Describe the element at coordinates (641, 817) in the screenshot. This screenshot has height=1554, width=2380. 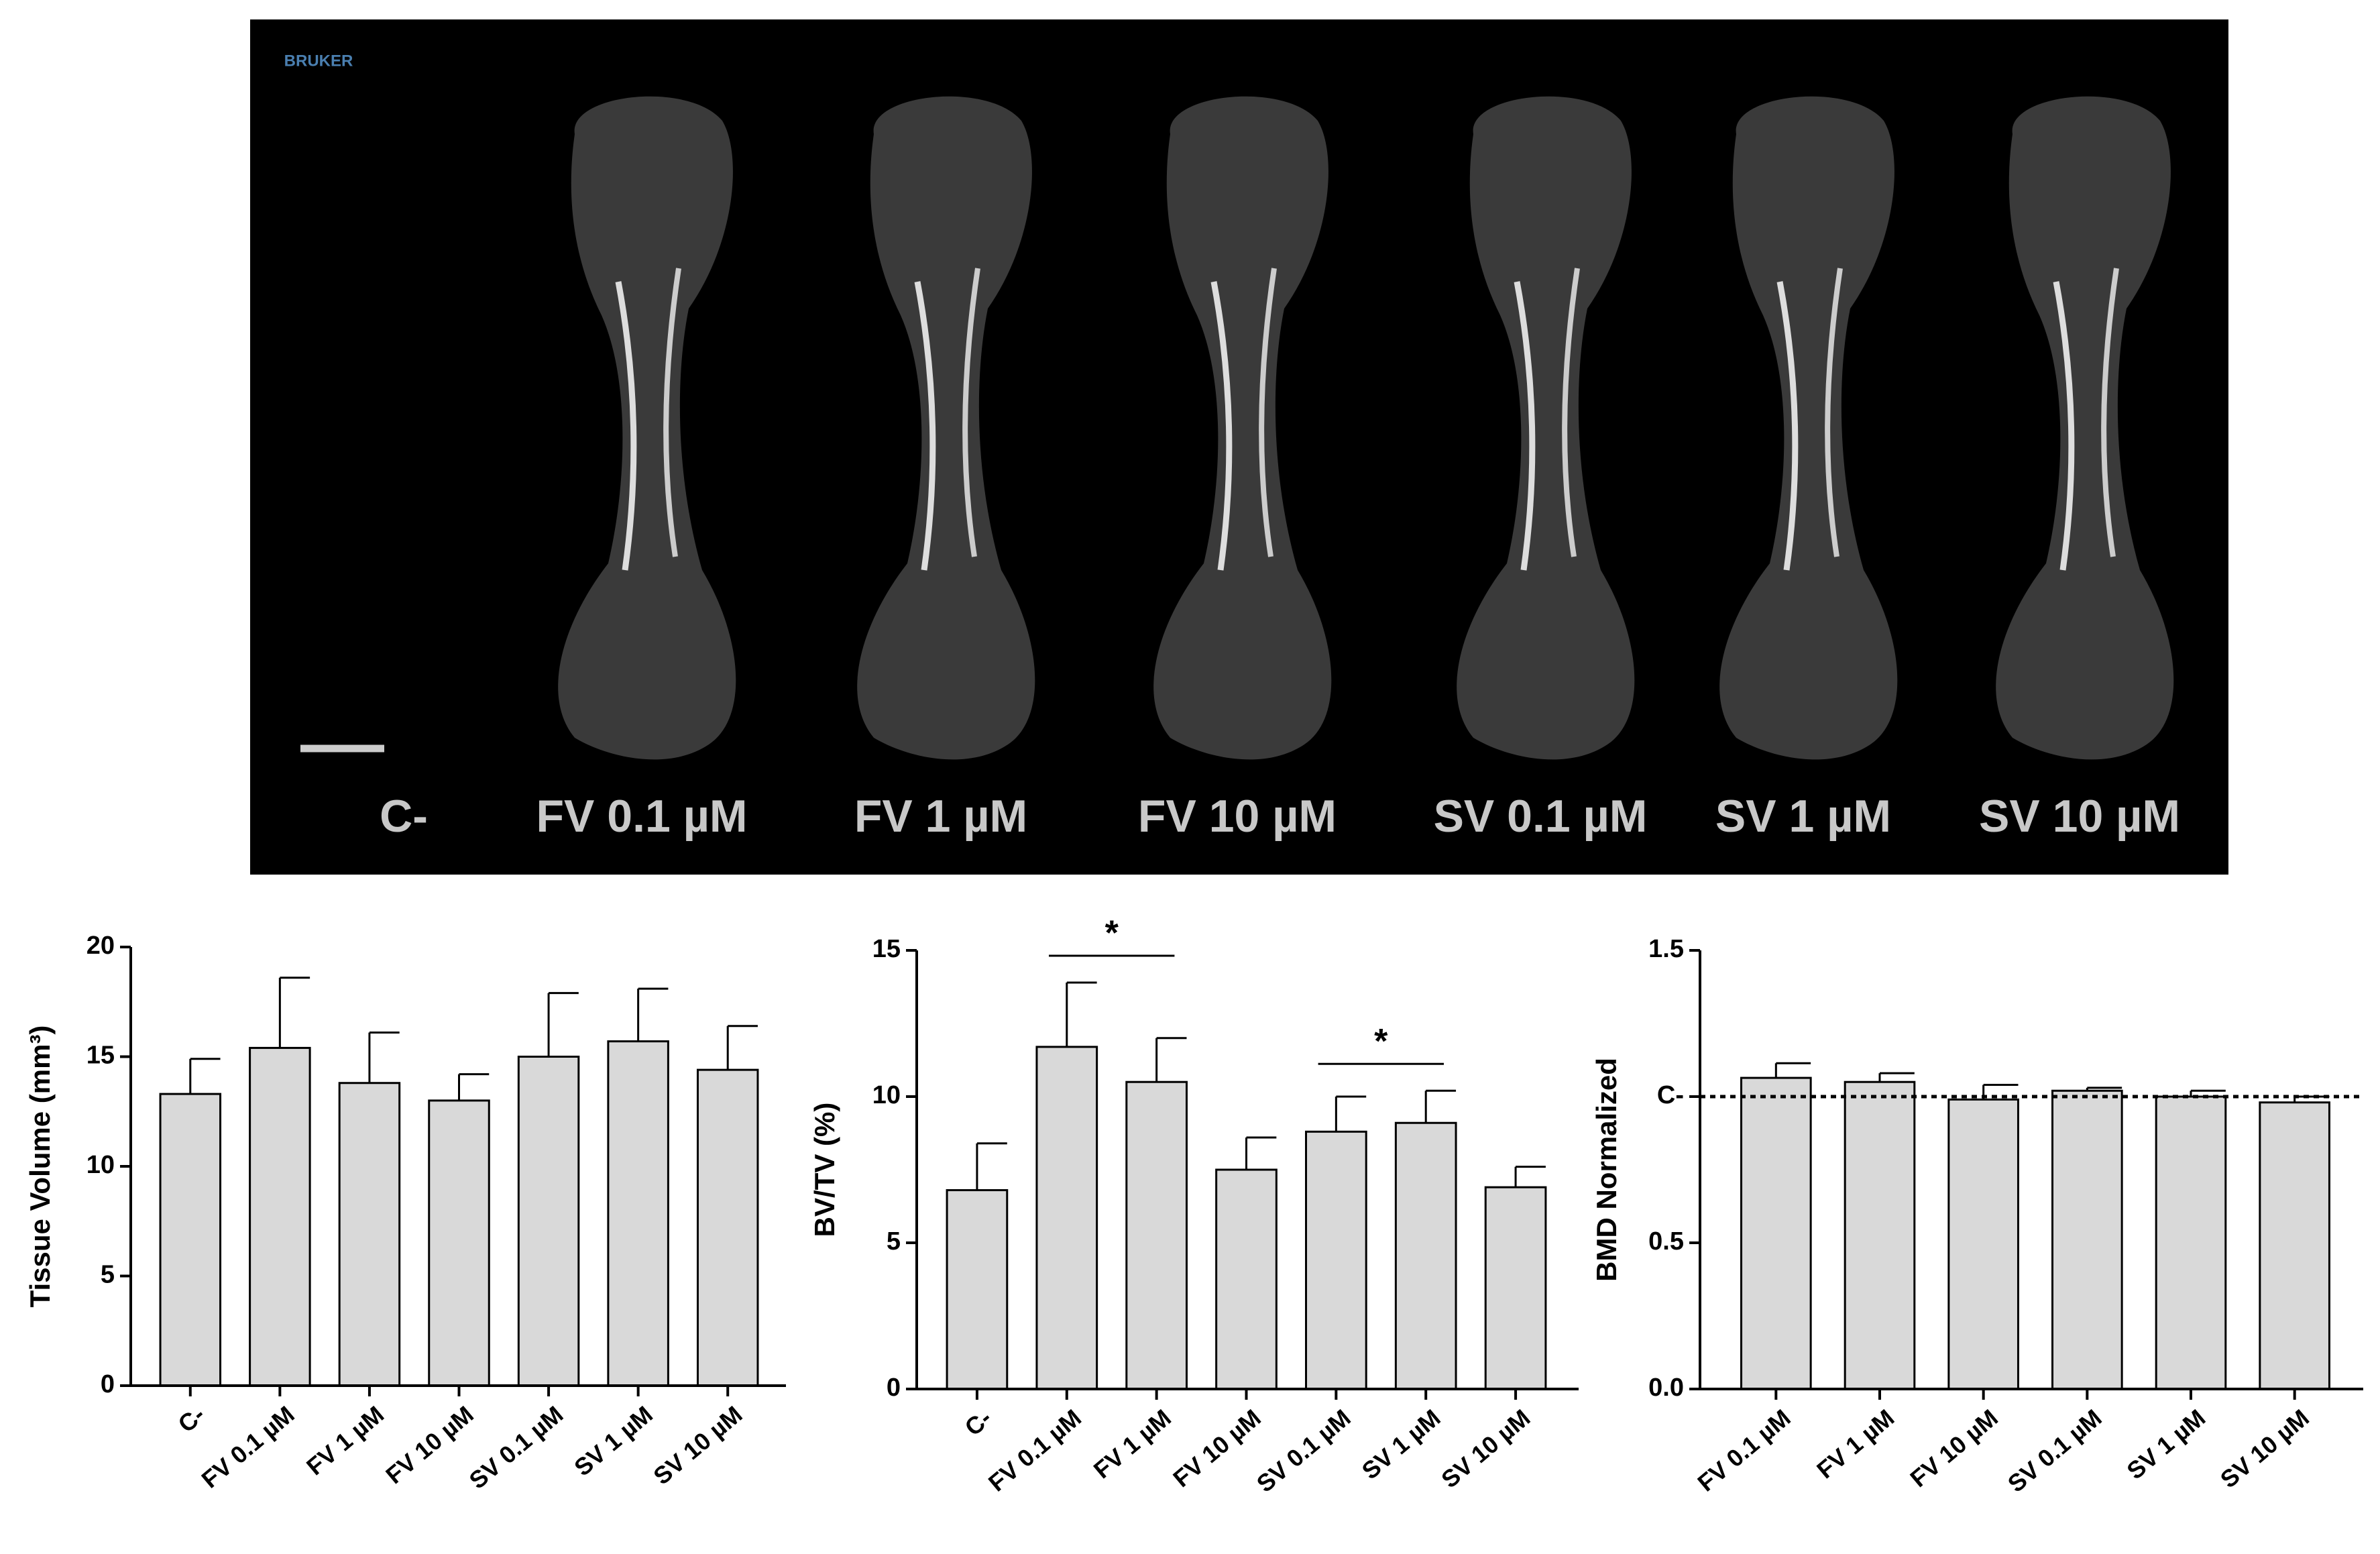
I see `sample-label: FV 0.1 µM` at that location.